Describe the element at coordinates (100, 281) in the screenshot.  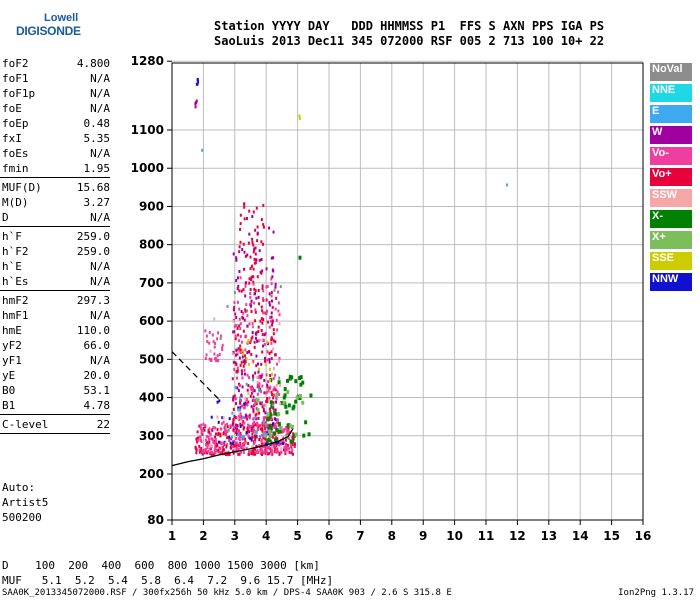
I see `param-value: N/A` at that location.